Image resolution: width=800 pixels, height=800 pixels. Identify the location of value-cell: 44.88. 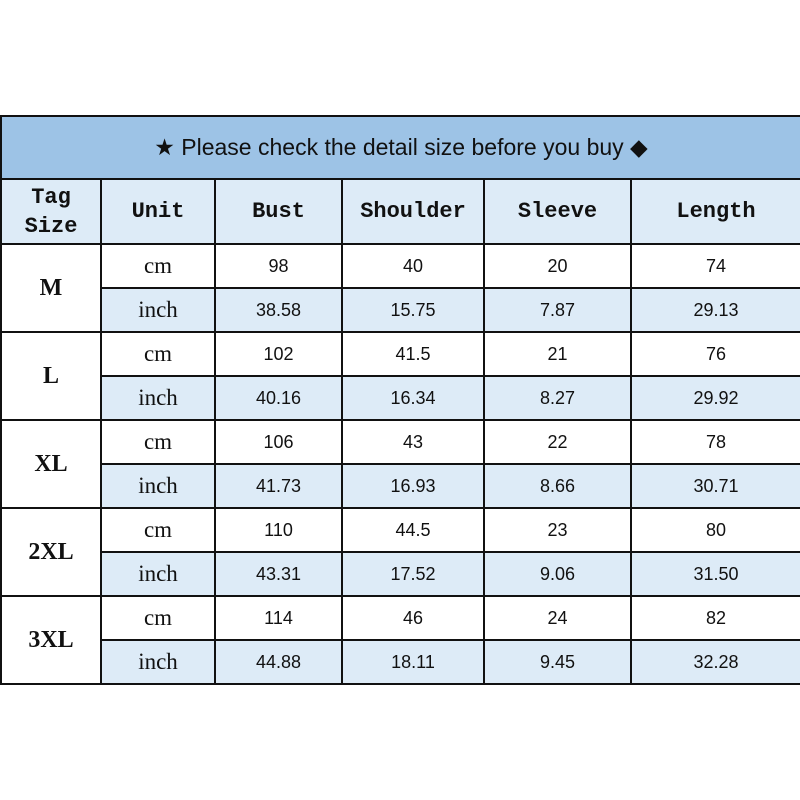
(278, 662).